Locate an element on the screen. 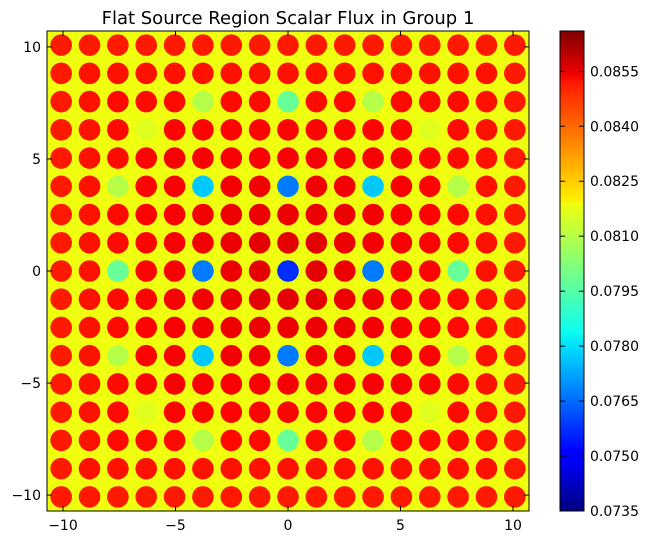 The height and width of the screenshot is (539, 654). y-tick-label: 0 is located at coordinates (36, 272).